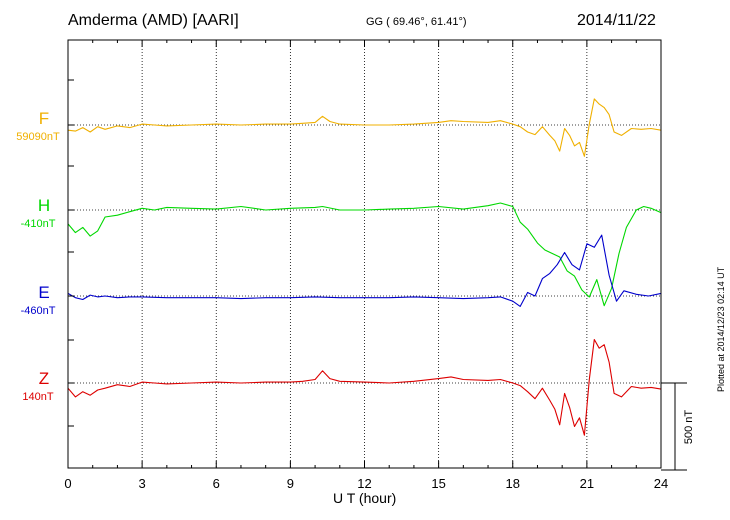 The width and height of the screenshot is (730, 520). What do you see at coordinates (153, 20) in the screenshot?
I see `station-title: Amderma (AMD) [AARI]` at bounding box center [153, 20].